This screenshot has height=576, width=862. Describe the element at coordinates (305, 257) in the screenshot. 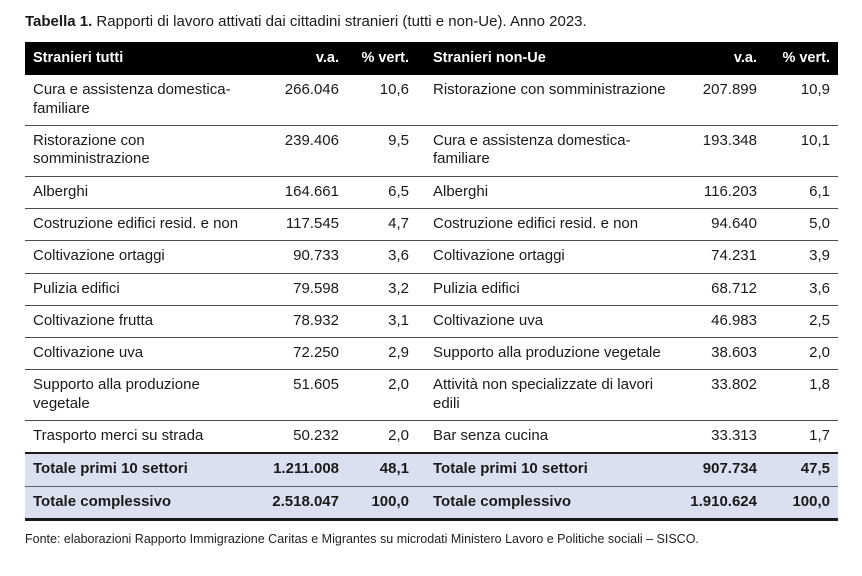

I see `value-cell: 90.733` at that location.